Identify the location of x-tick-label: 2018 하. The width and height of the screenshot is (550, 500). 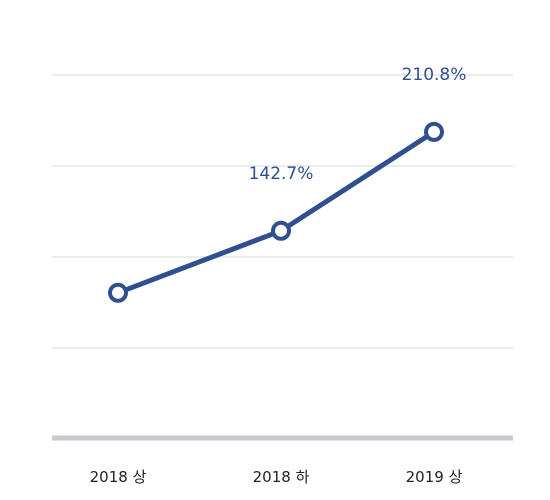
(281, 477).